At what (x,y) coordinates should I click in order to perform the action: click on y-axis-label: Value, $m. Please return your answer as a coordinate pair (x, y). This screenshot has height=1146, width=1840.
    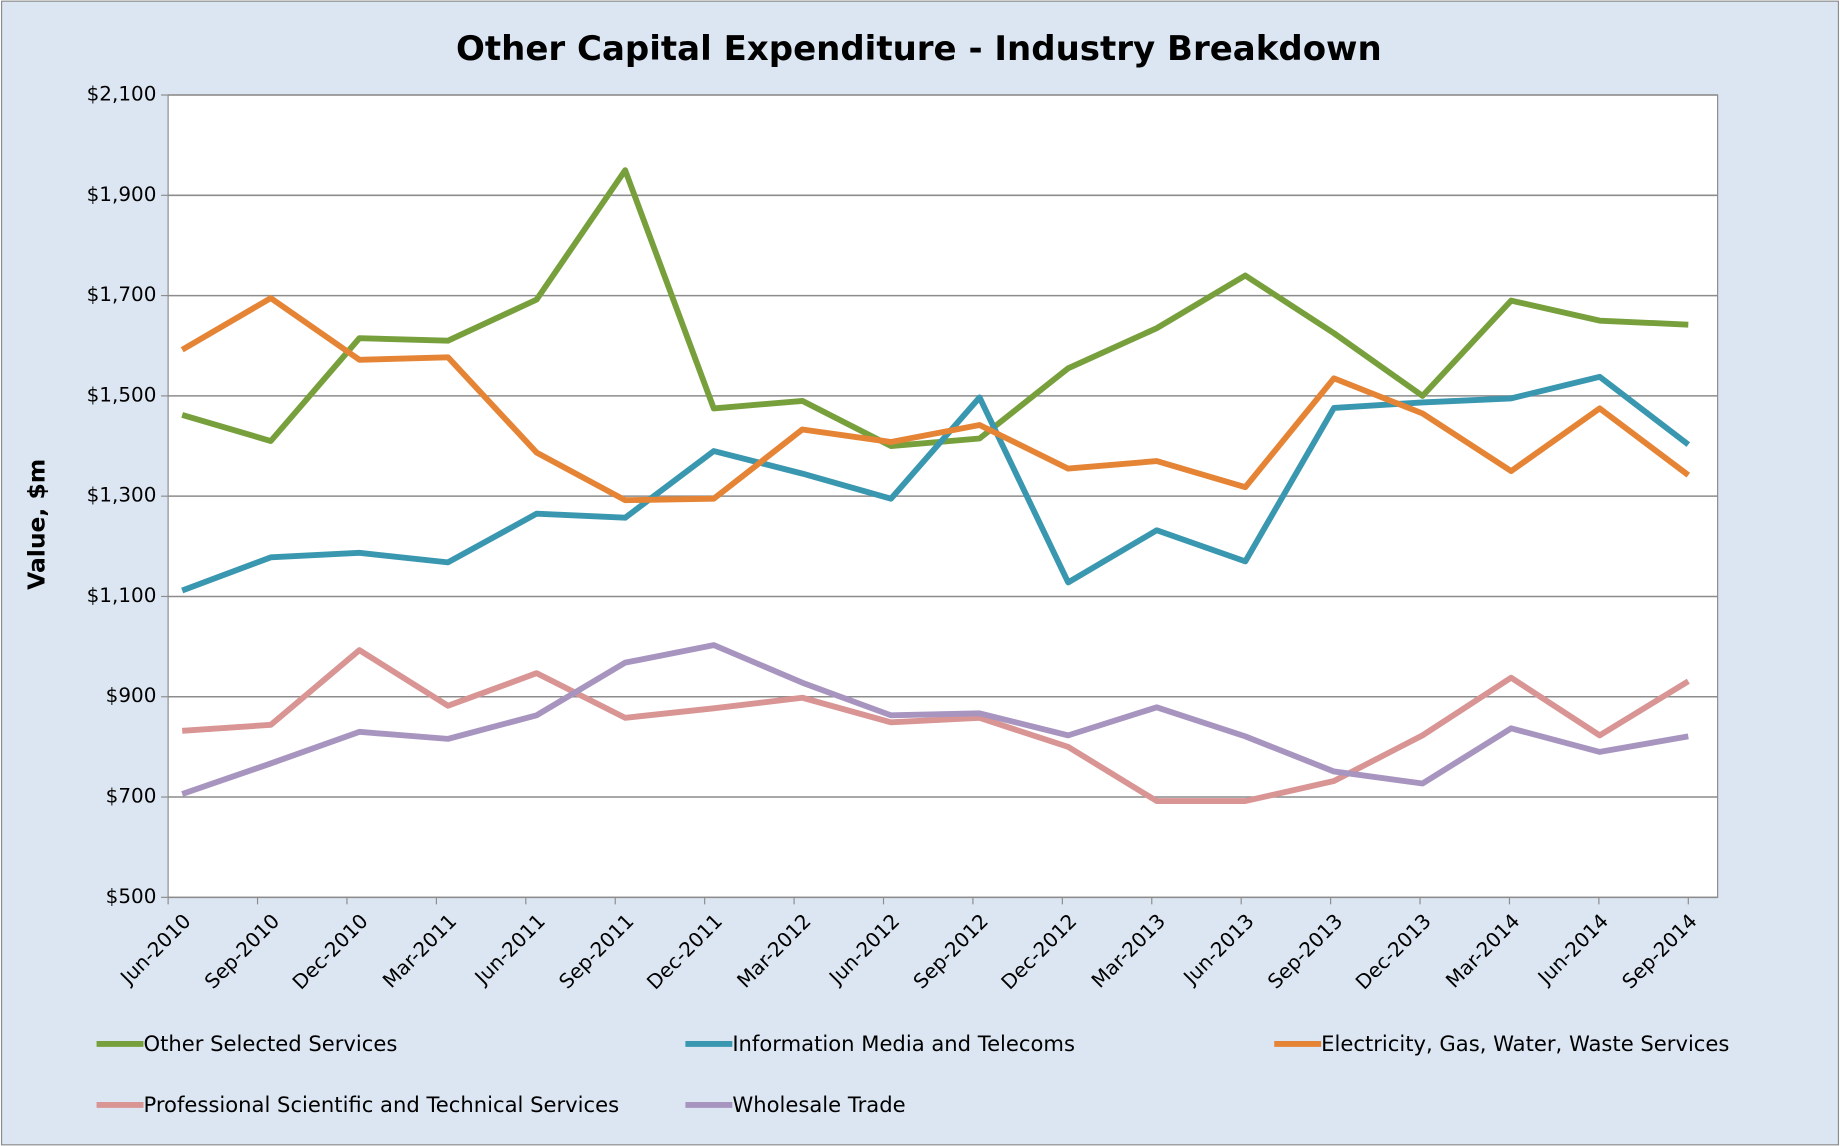
    Looking at the image, I should click on (36, 524).